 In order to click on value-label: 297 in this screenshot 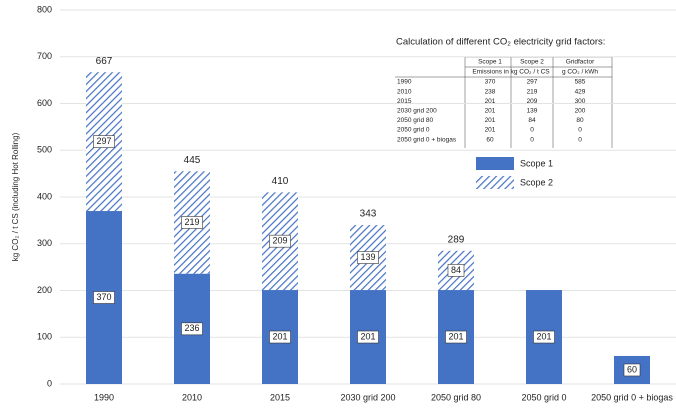, I will do `click(103, 141)`.